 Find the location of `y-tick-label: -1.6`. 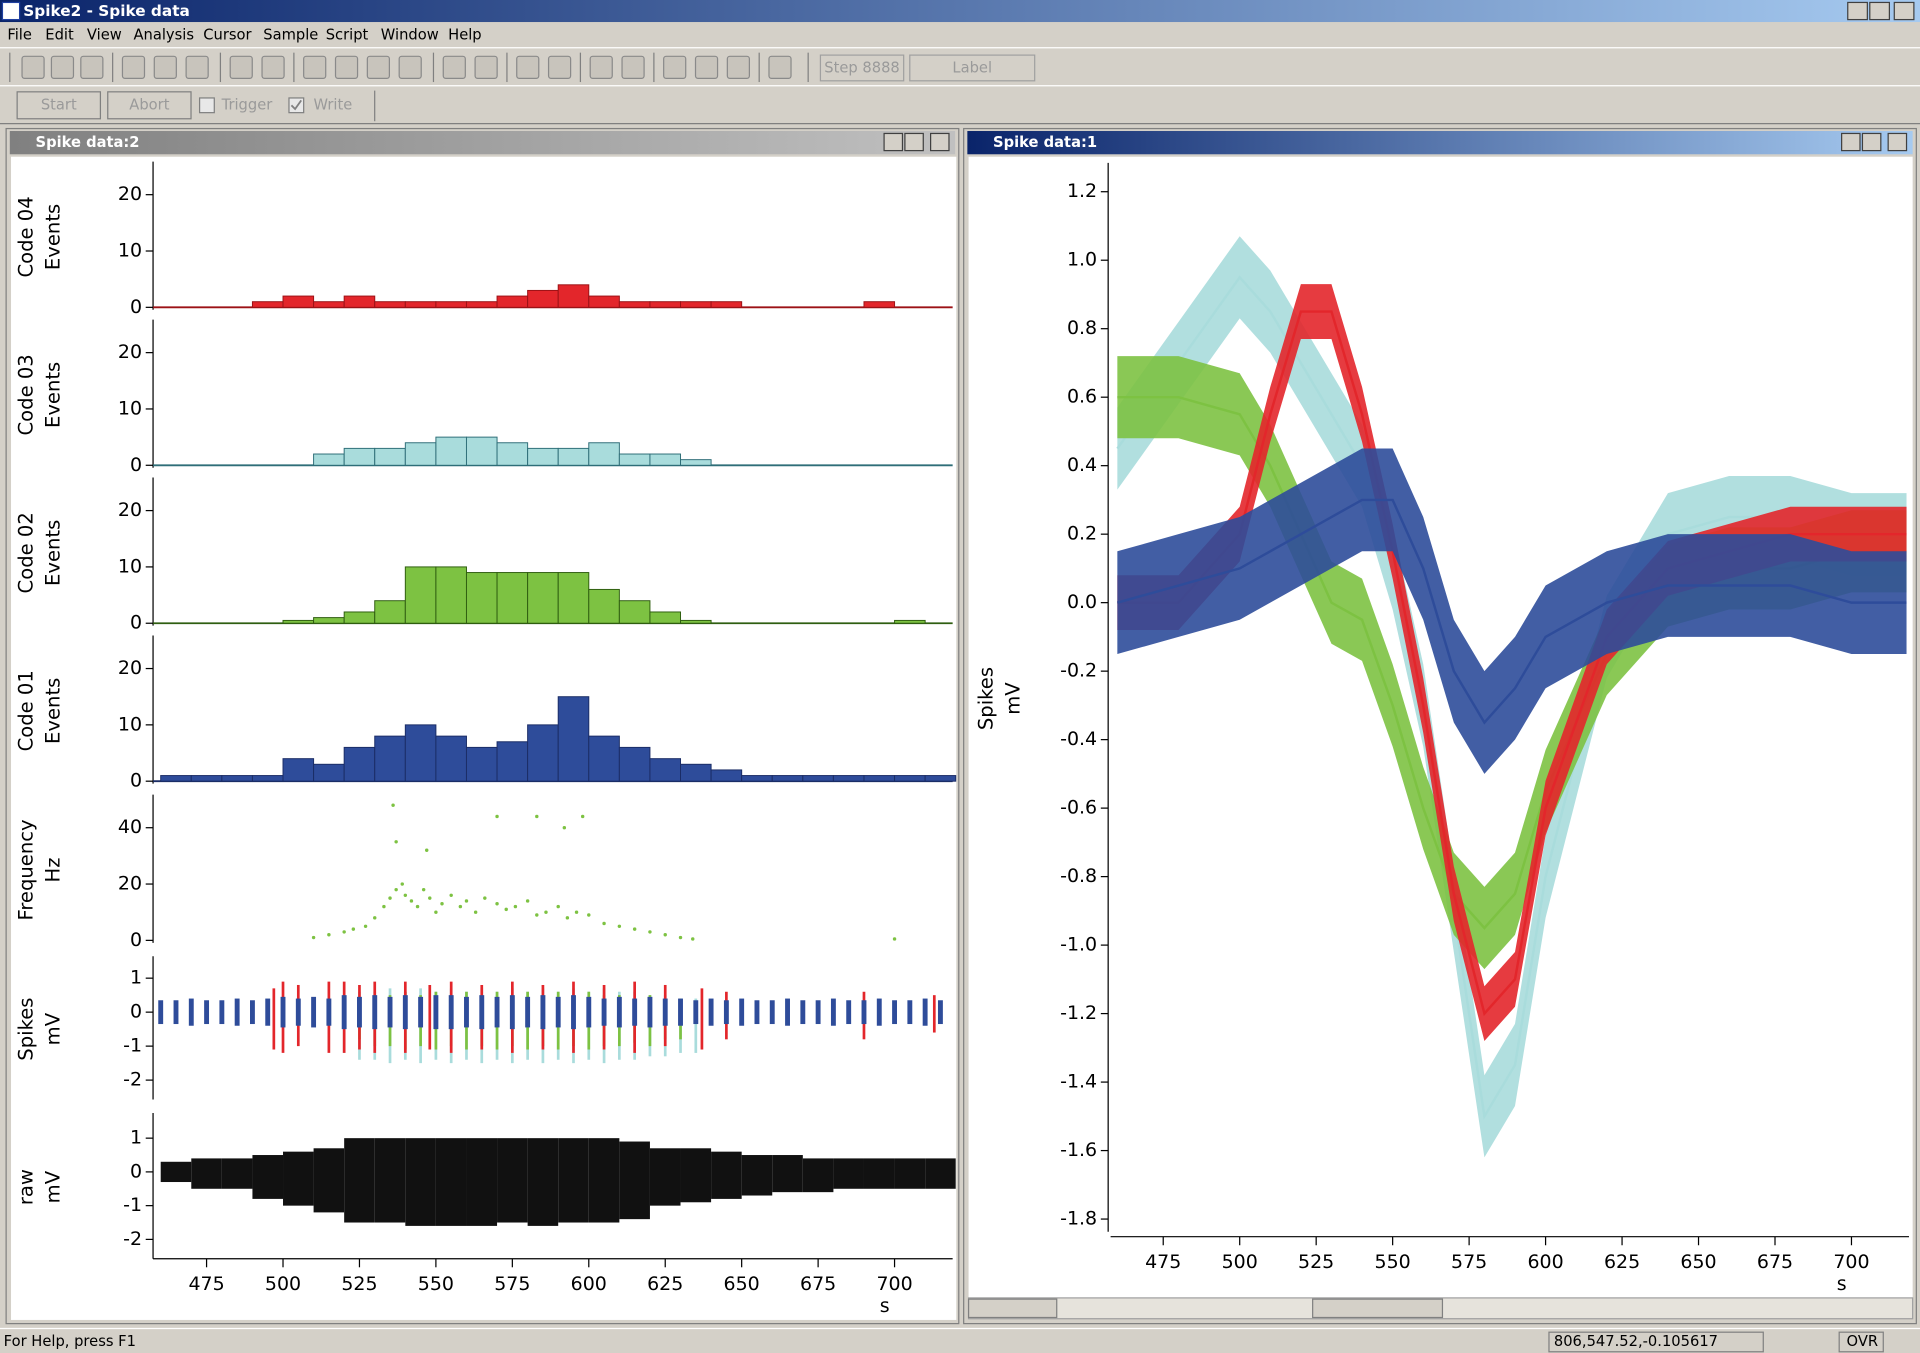

y-tick-label: -1.6 is located at coordinates (1078, 1150).